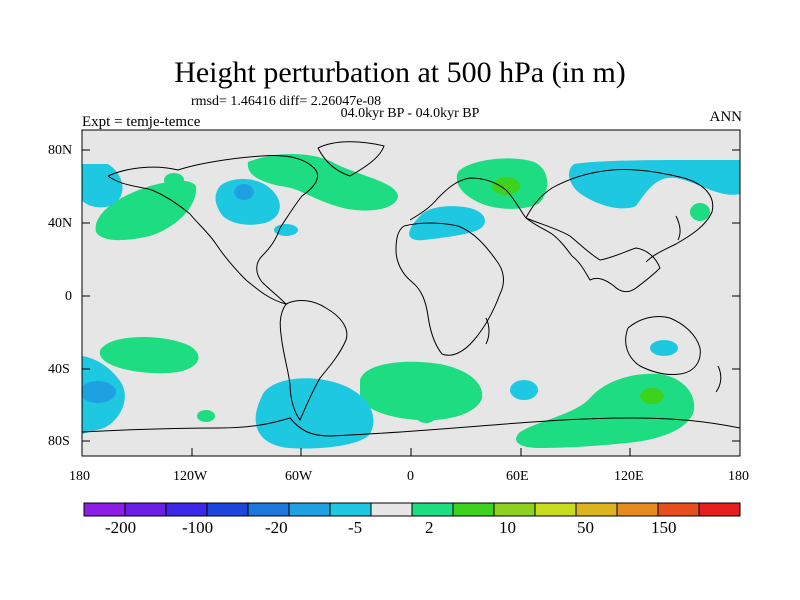 The width and height of the screenshot is (800, 600). Describe the element at coordinates (652, 396) in the screenshot. I see `positive-strong-indian` at that location.